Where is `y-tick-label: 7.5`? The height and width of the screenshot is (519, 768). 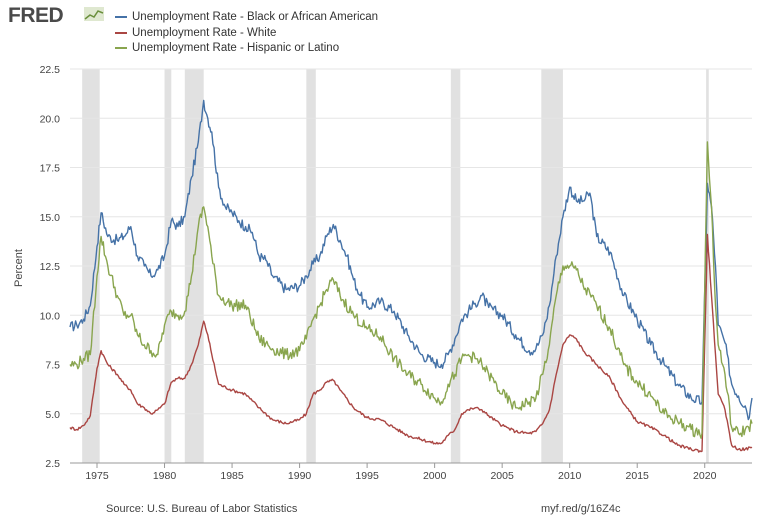 y-tick-label: 7.5 is located at coordinates (52, 366).